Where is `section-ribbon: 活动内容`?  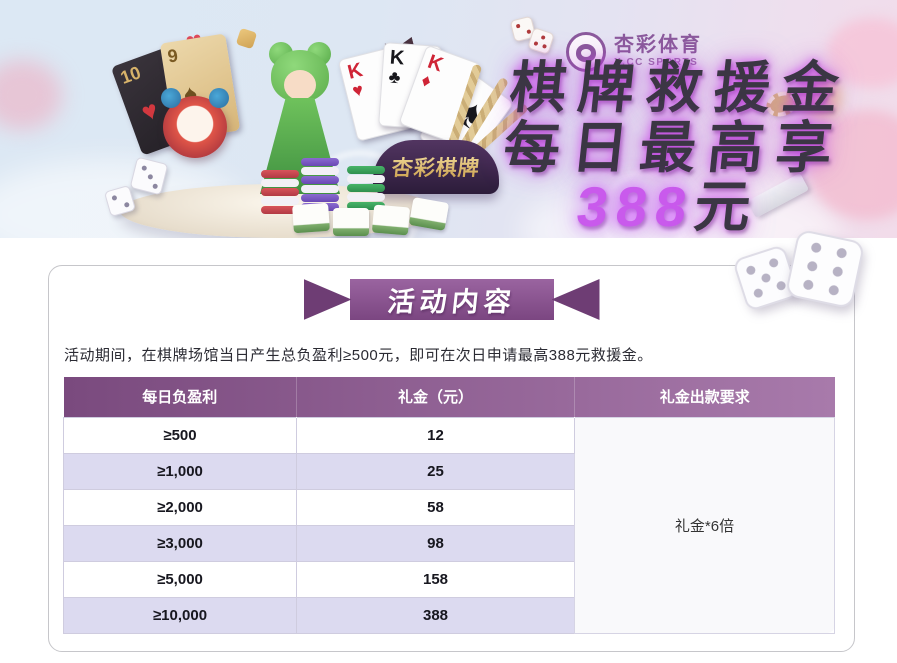 section-ribbon: 活动内容 is located at coordinates (451, 299).